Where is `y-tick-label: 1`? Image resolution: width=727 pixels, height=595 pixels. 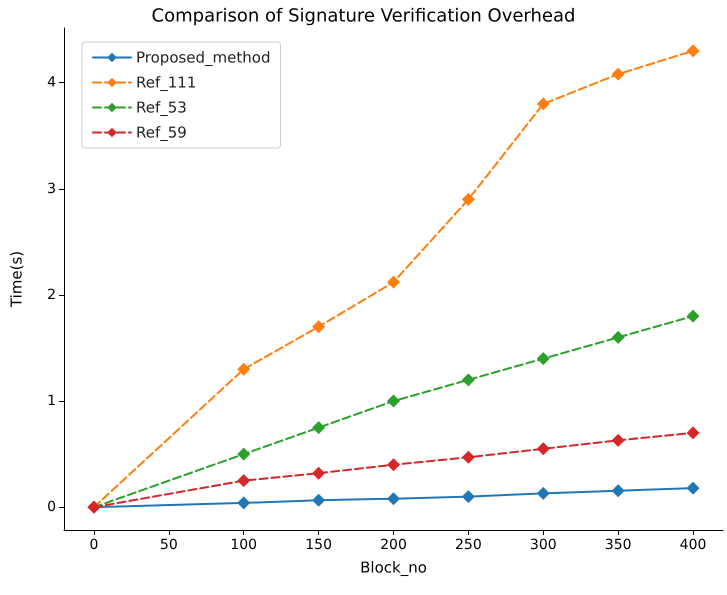 y-tick-label: 1 is located at coordinates (51, 401).